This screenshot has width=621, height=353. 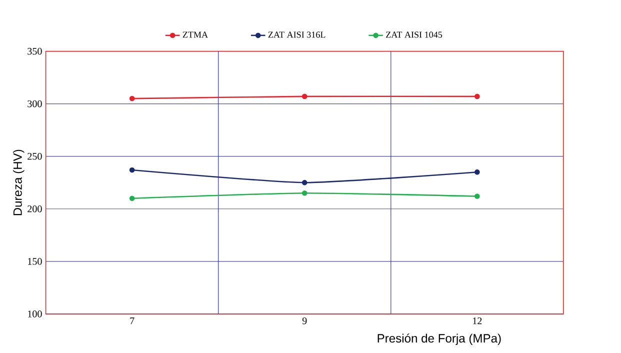 What do you see at coordinates (304, 321) in the screenshot?
I see `x-tick-label: 9` at bounding box center [304, 321].